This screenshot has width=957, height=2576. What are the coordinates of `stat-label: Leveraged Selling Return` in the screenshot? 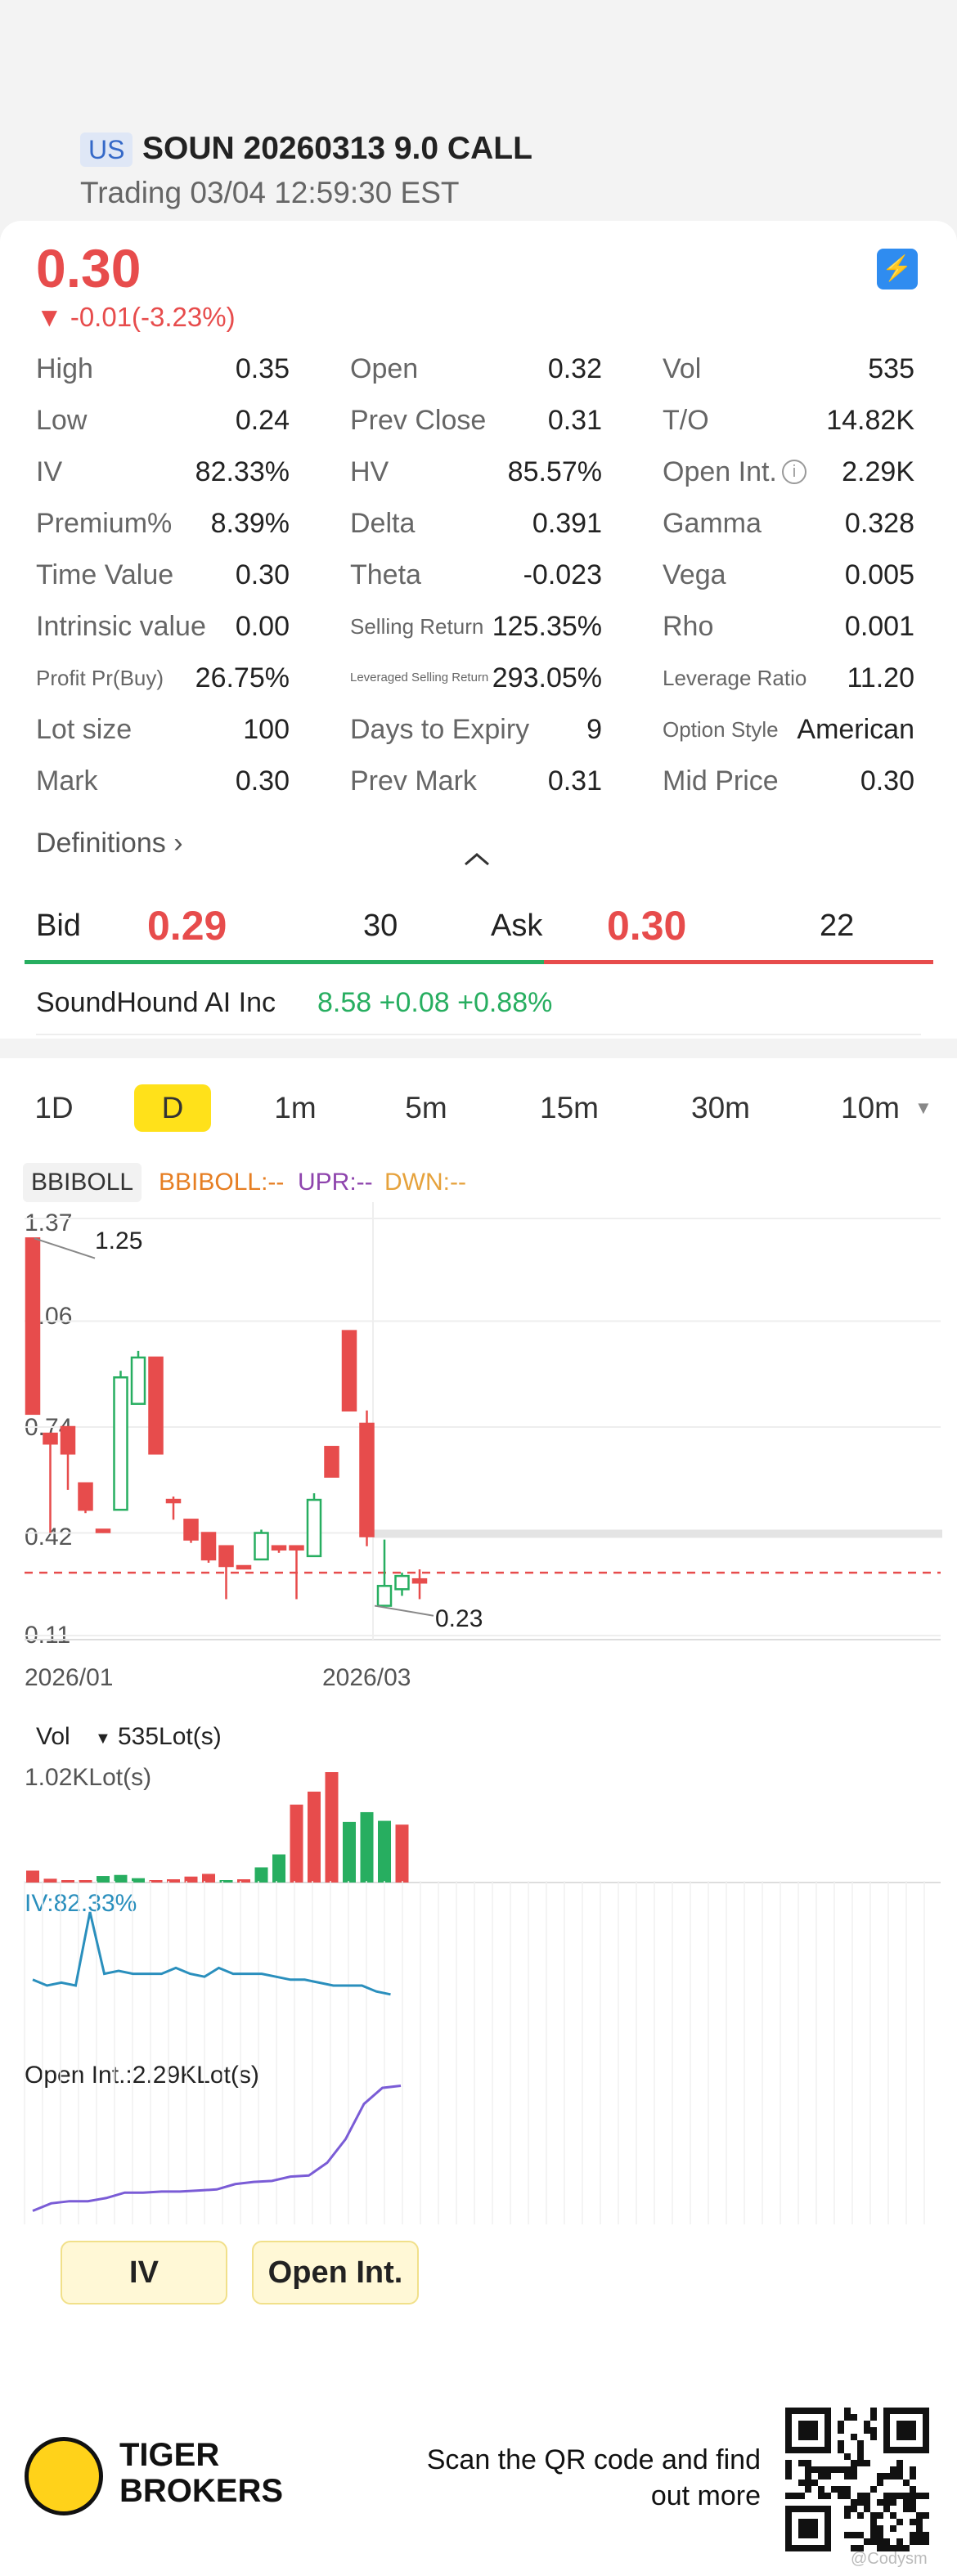 It's located at (419, 677).